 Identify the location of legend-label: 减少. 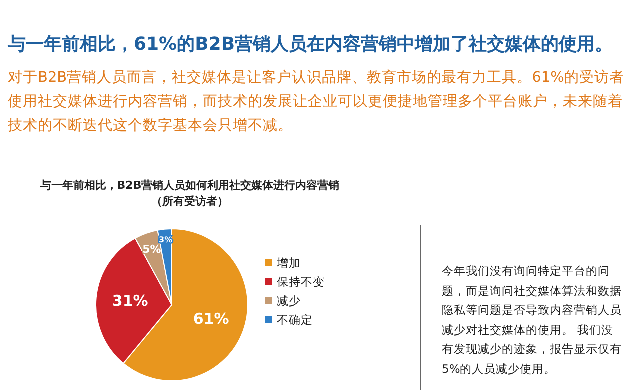
(289, 301).